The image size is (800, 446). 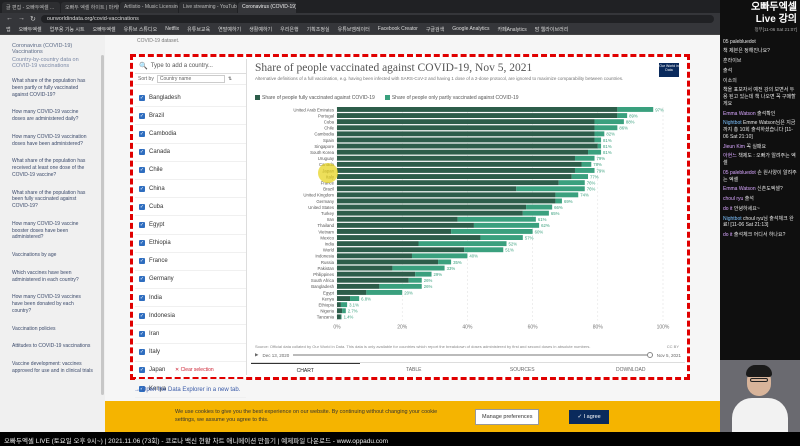 I want to click on sort-direction-icon: ⇅, so click(x=230, y=79).